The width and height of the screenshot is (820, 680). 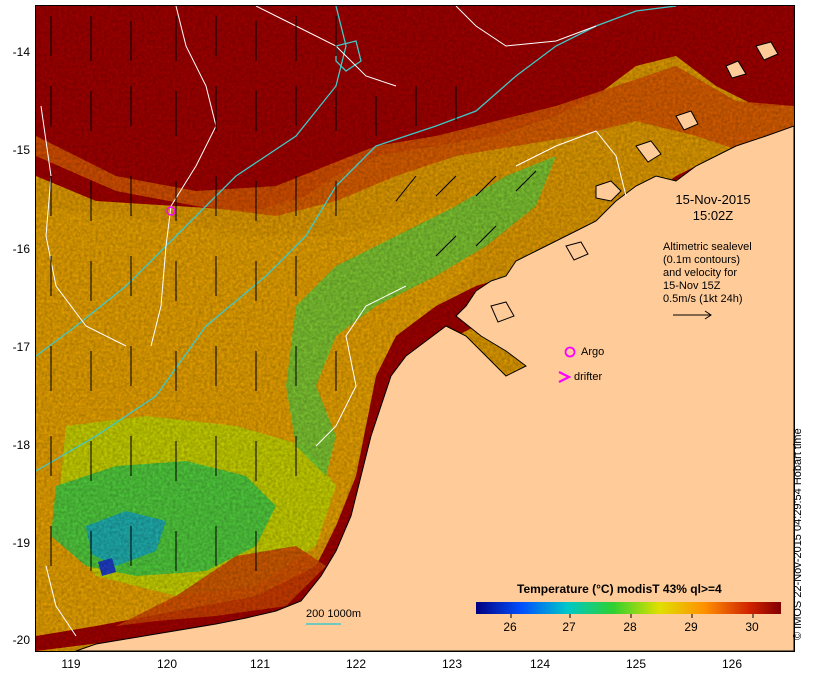 What do you see at coordinates (588, 377) in the screenshot?
I see `drifter-label: drifter` at bounding box center [588, 377].